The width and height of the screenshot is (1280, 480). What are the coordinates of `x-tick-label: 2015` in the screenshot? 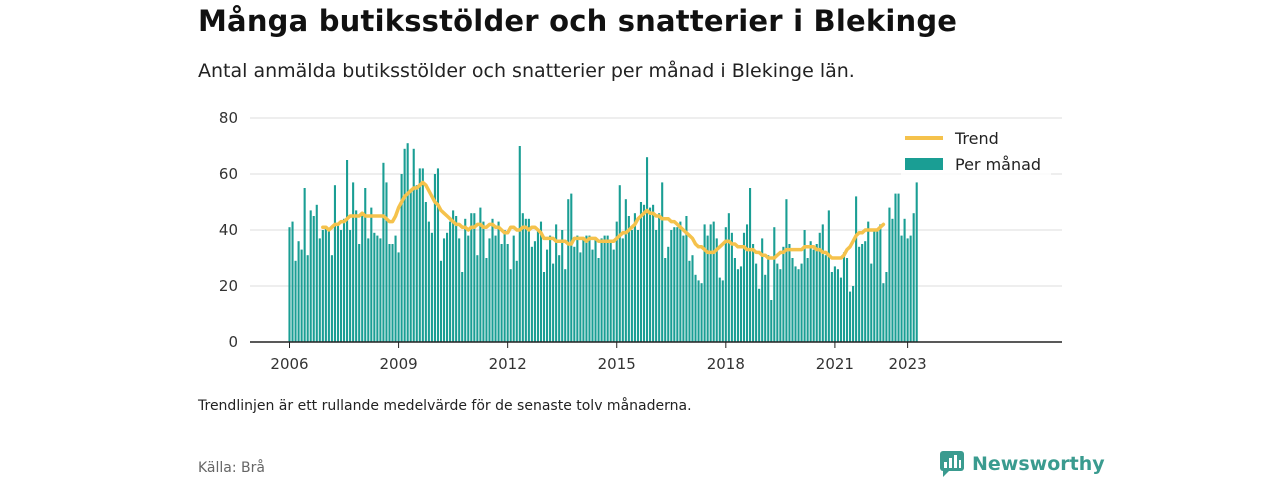 It's located at (617, 364).